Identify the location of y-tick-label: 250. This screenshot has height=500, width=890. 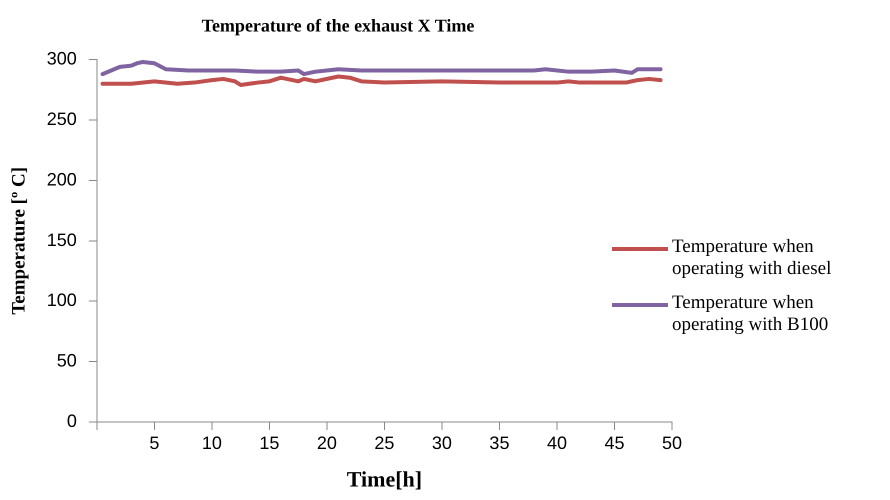
(61, 118).